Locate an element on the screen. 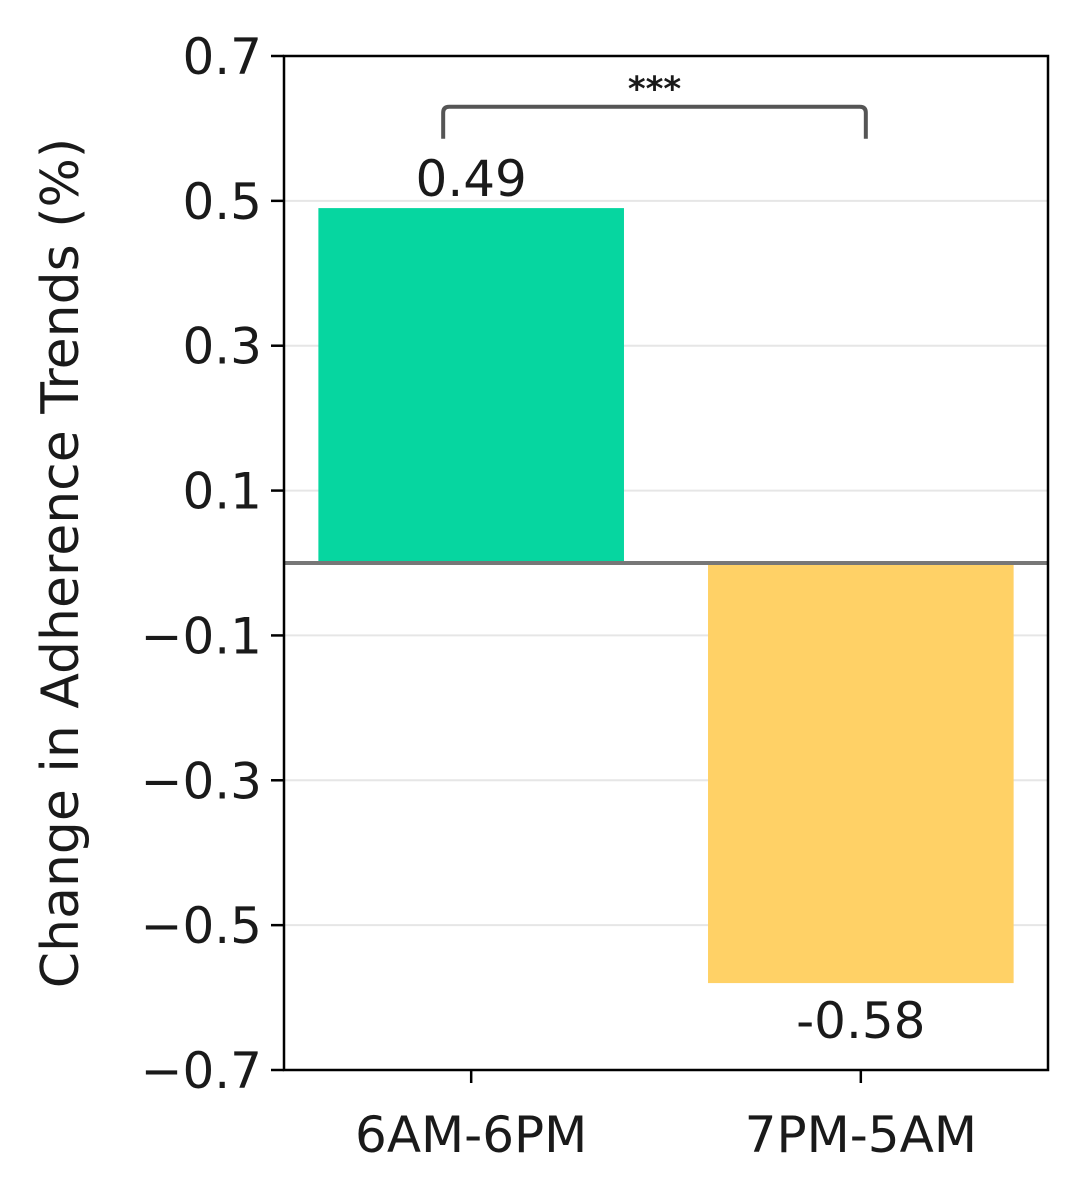  significance-layer: *** is located at coordinates (654, 104).